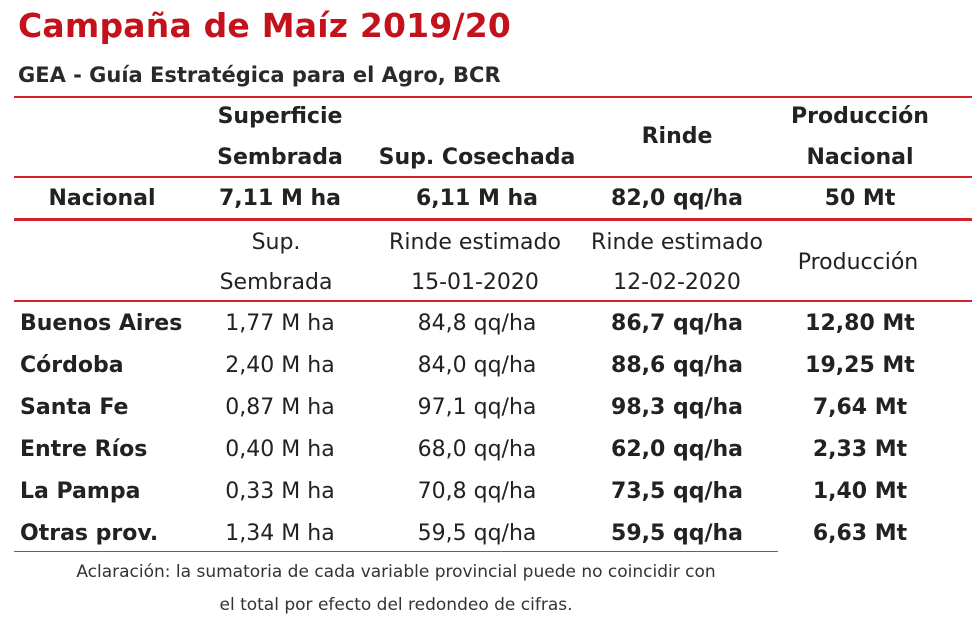 This screenshot has width=978, height=634. Describe the element at coordinates (101, 323) in the screenshot. I see `row-provincia: Buenos Aires` at that location.